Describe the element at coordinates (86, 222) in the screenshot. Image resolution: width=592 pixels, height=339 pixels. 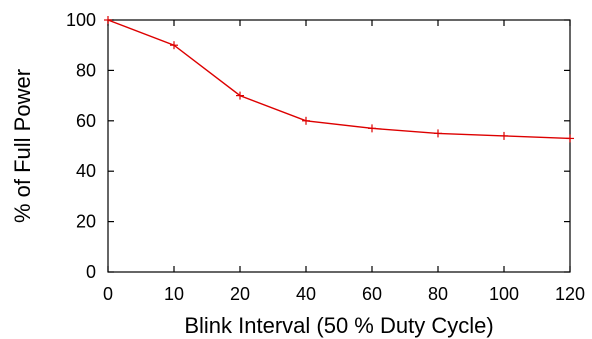
I see `y-tick-label-1: 20` at that location.